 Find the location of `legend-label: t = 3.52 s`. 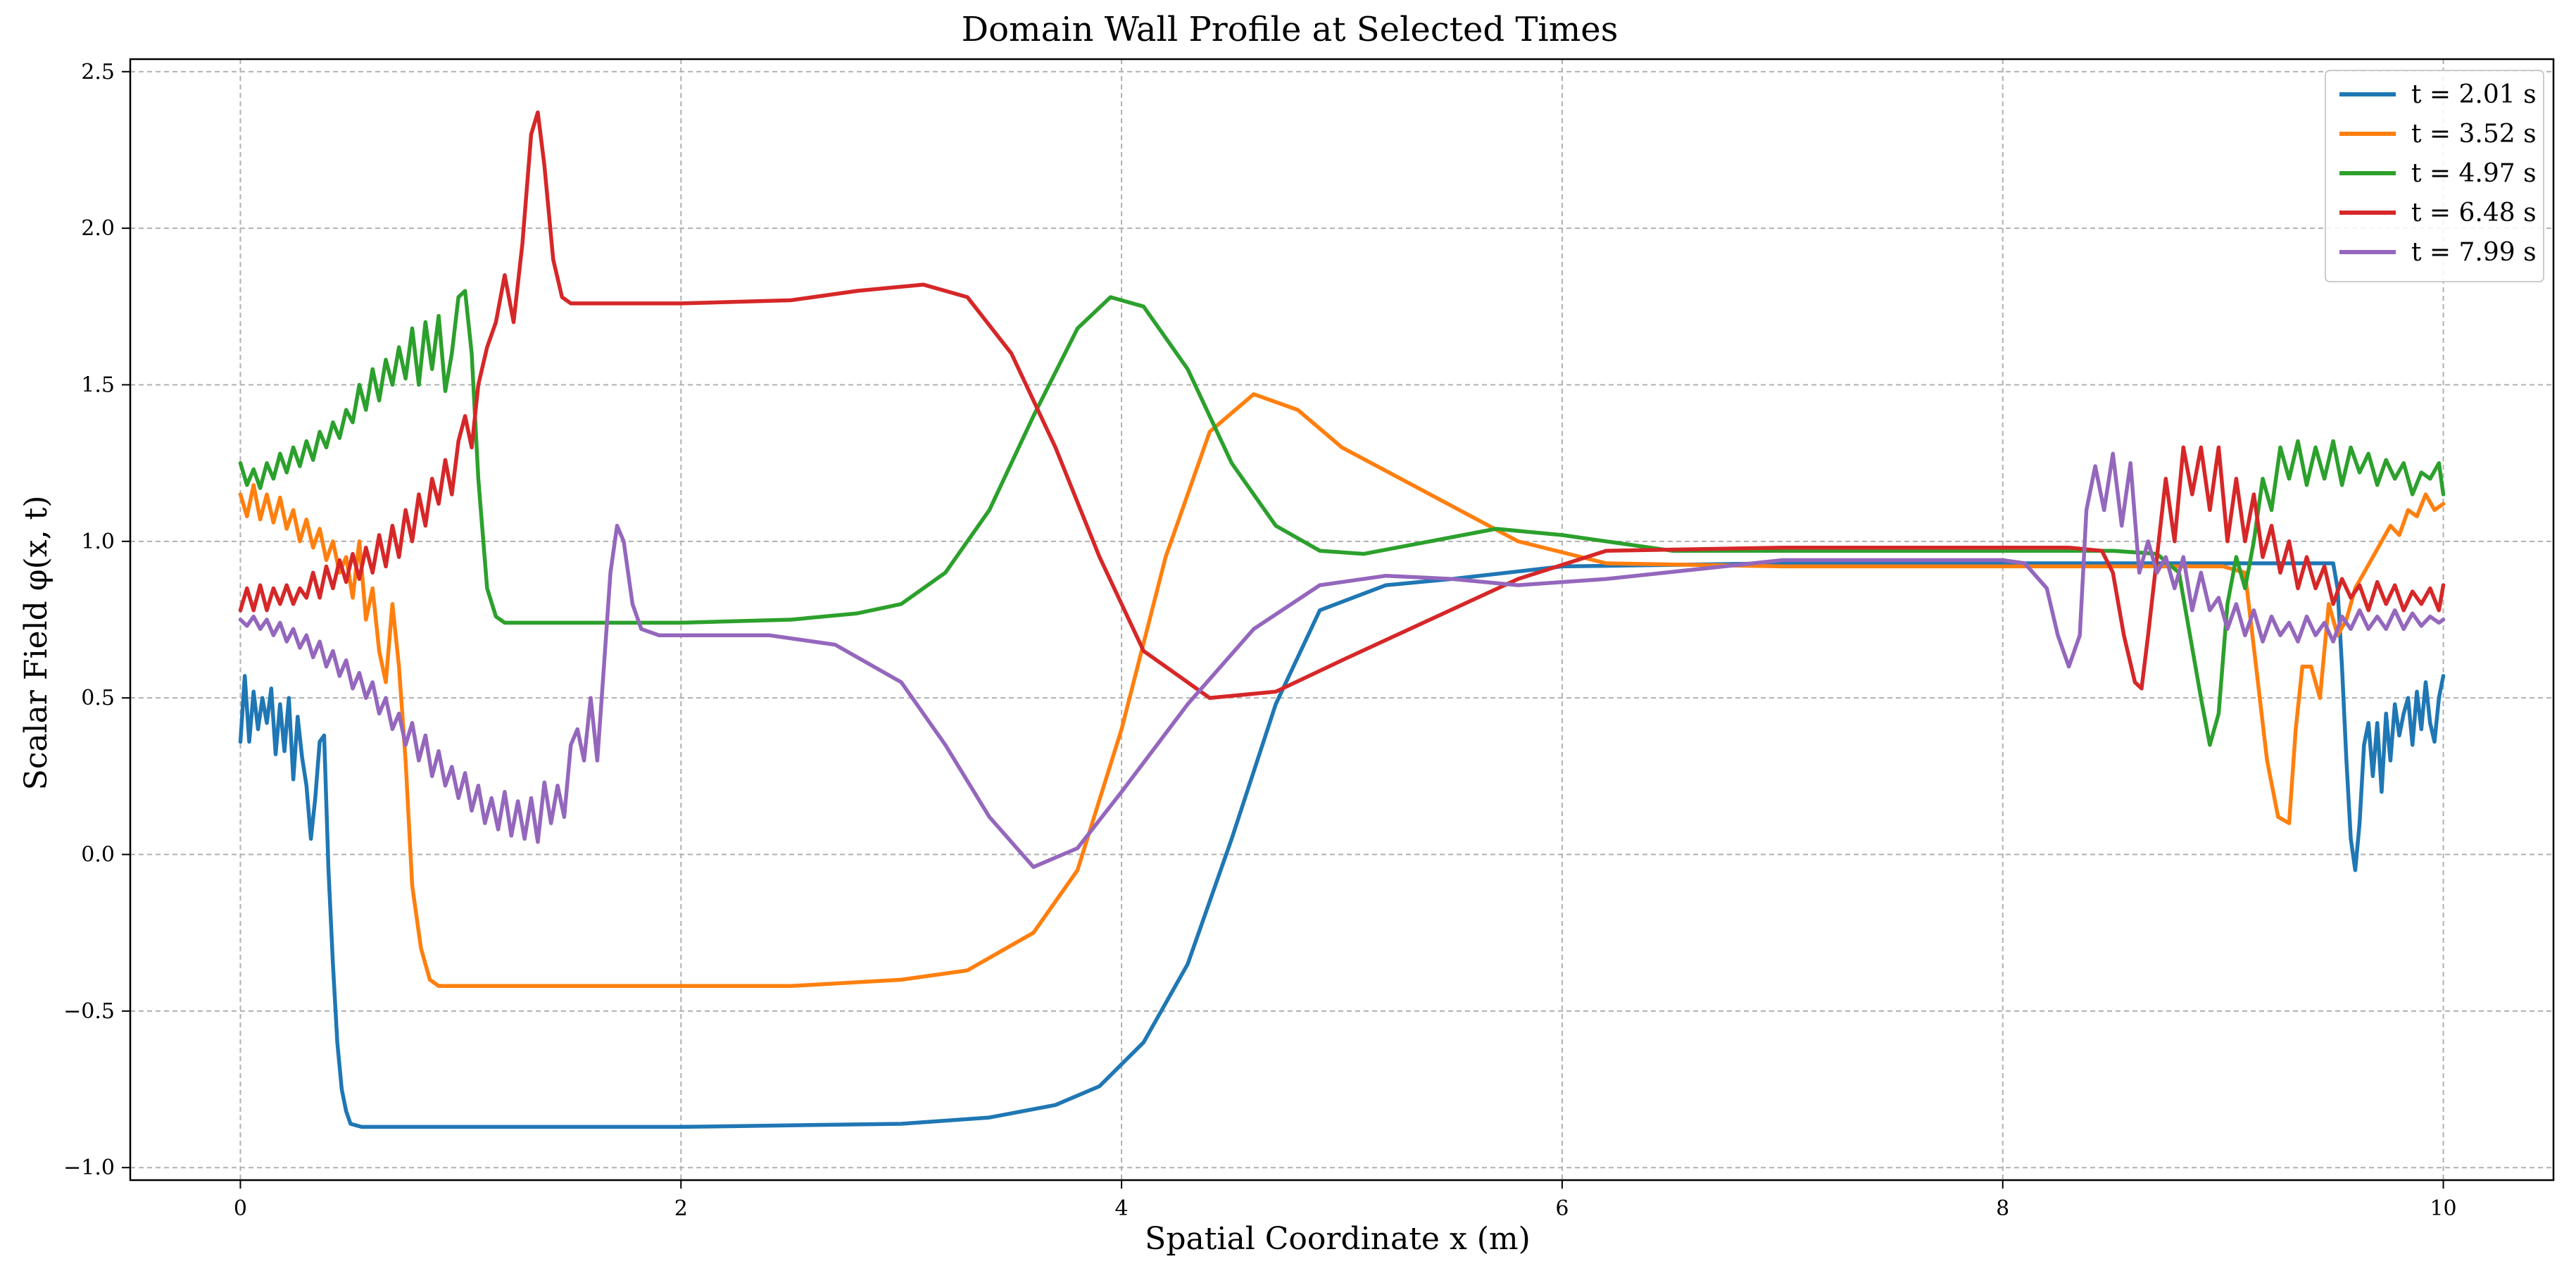

legend-label: t = 3.52 s is located at coordinates (2474, 134).